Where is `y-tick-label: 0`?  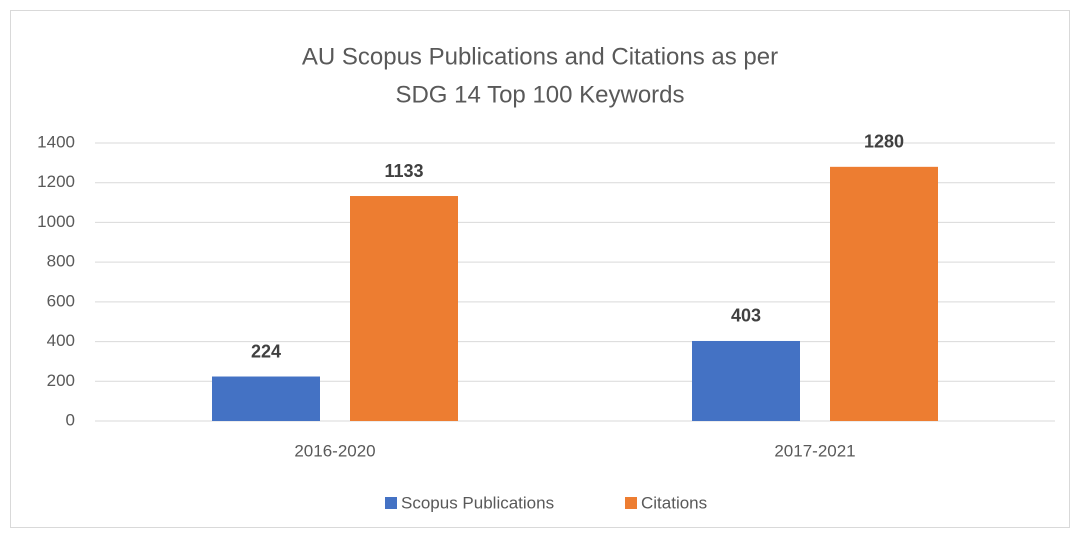 y-tick-label: 0 is located at coordinates (70, 419).